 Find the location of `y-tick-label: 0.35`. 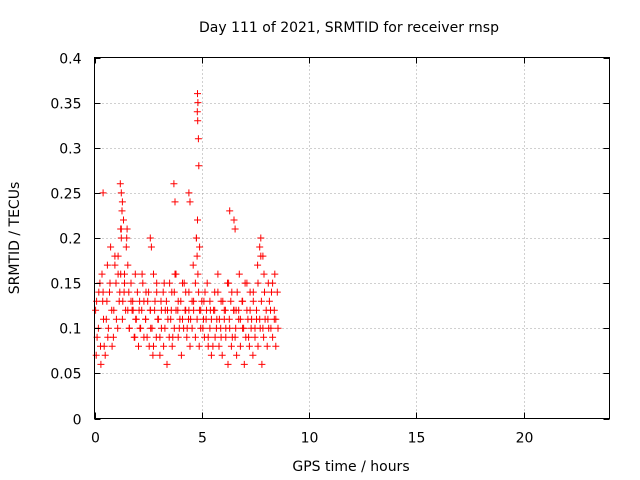

y-tick-label: 0.35 is located at coordinates (65, 105).